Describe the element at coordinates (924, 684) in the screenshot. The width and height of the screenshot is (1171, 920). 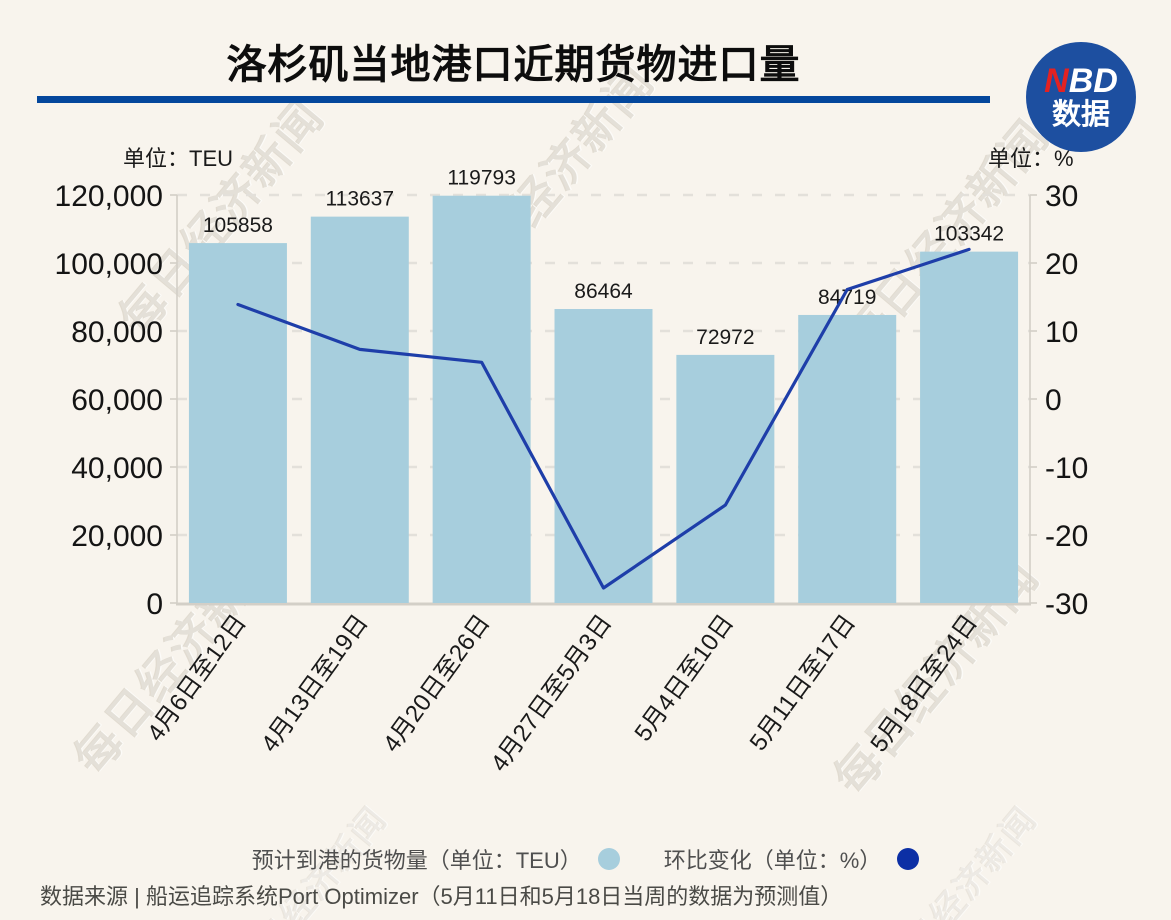
I see `x-axis-label: 5月18日至24日` at that location.